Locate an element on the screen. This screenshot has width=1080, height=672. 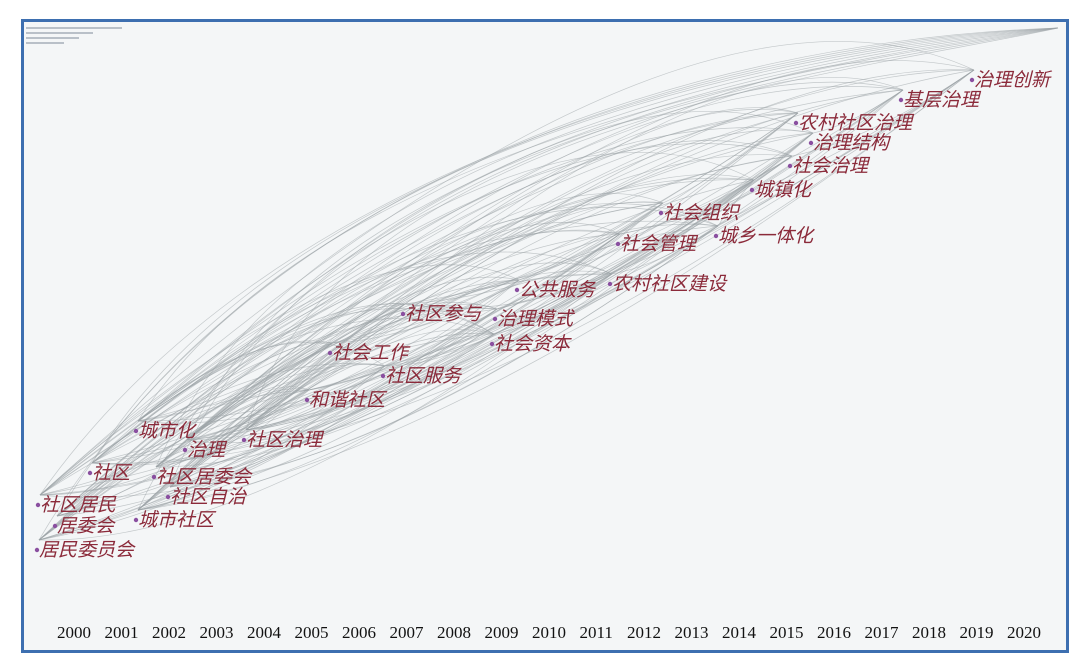
keyword-label: 治理创新 is located at coordinates (1013, 80).